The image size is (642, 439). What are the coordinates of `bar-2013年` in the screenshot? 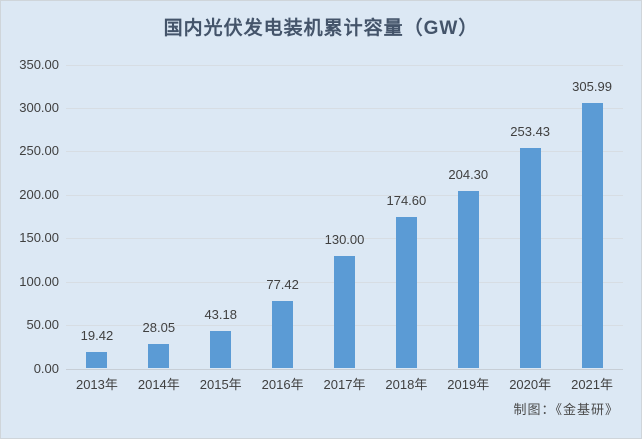 It's located at (97, 360).